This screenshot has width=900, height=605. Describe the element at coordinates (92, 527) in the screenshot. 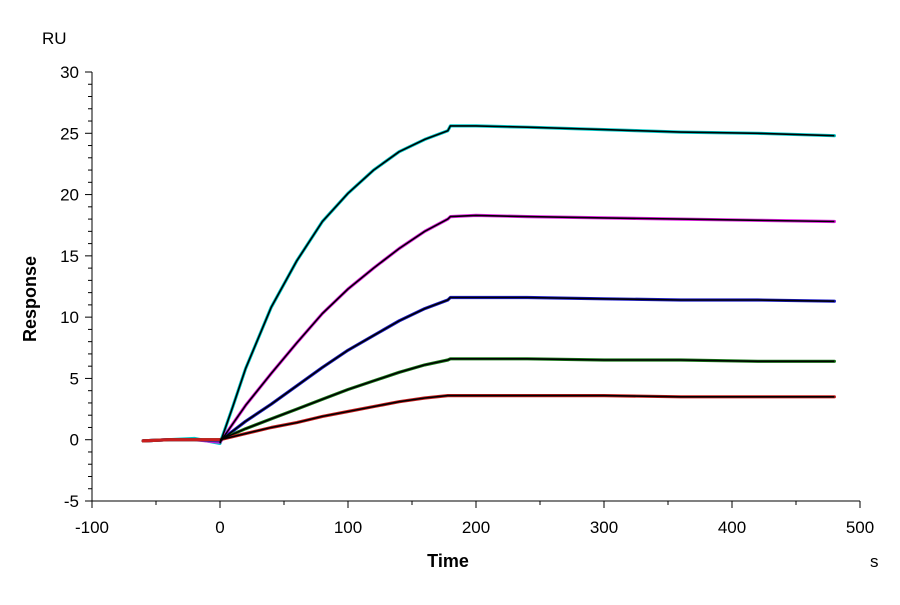

I see `x-tick-label: -100` at that location.